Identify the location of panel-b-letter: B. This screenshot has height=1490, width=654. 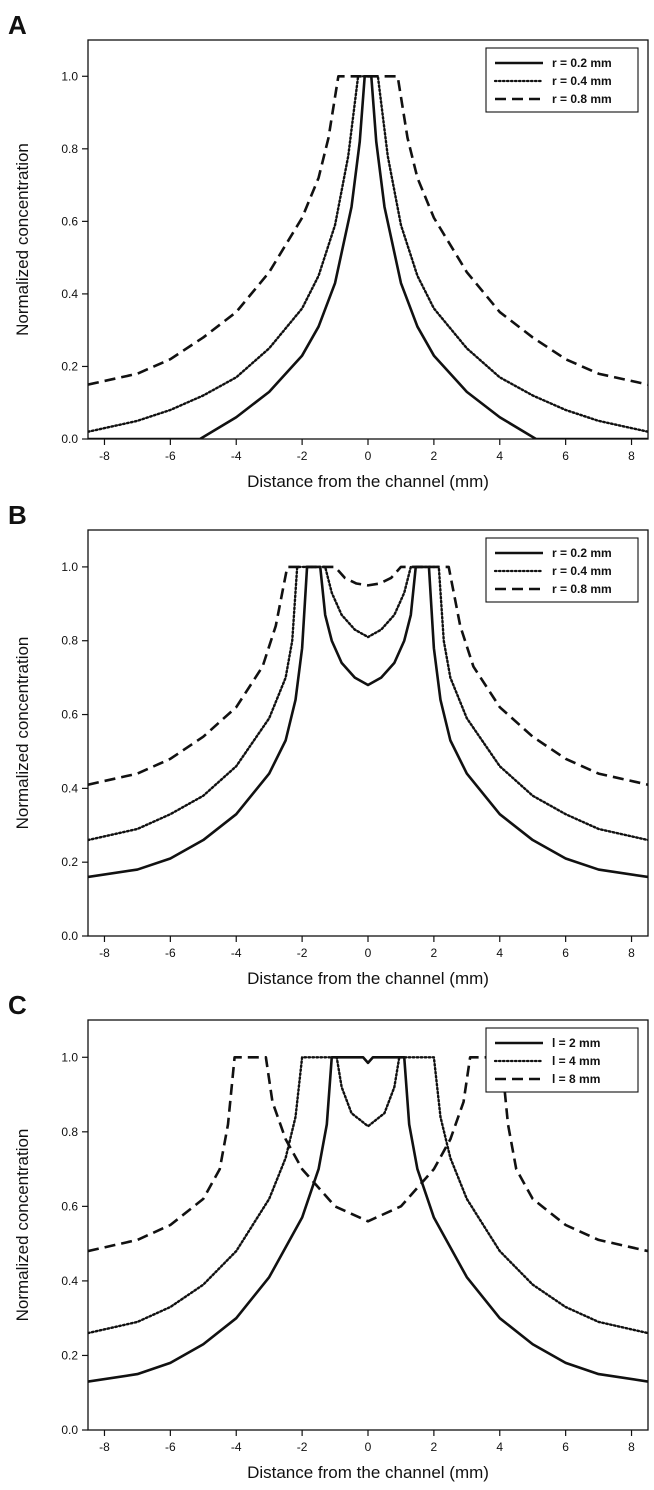
(17, 515).